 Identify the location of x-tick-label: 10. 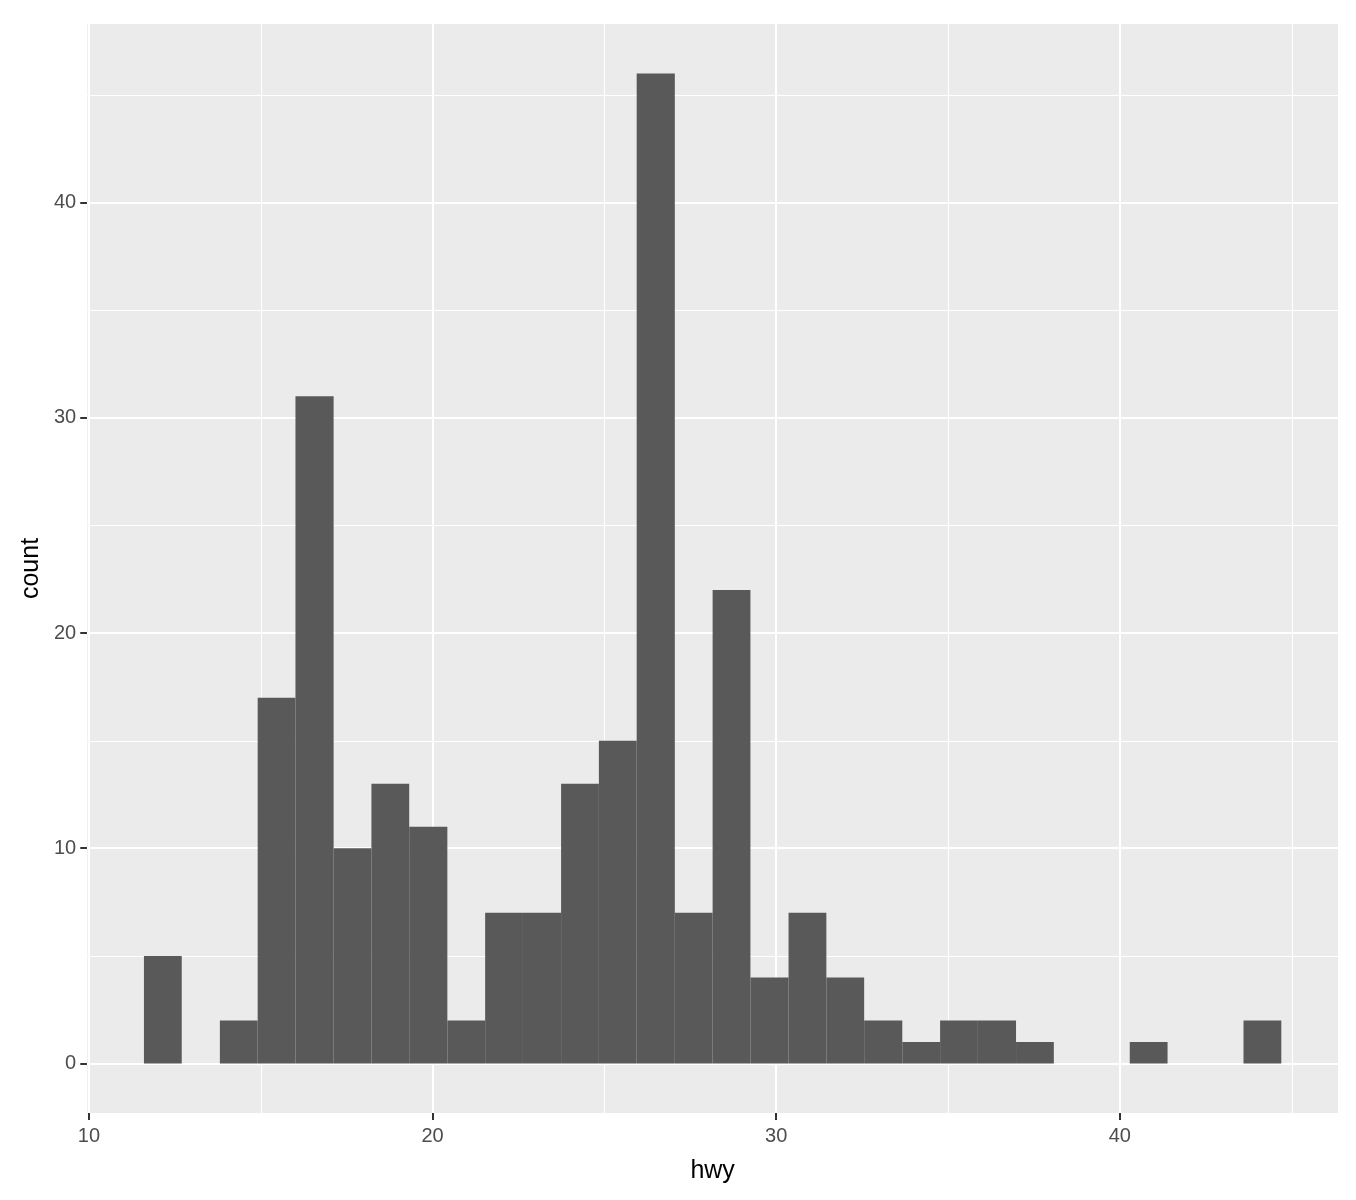
(89, 1134).